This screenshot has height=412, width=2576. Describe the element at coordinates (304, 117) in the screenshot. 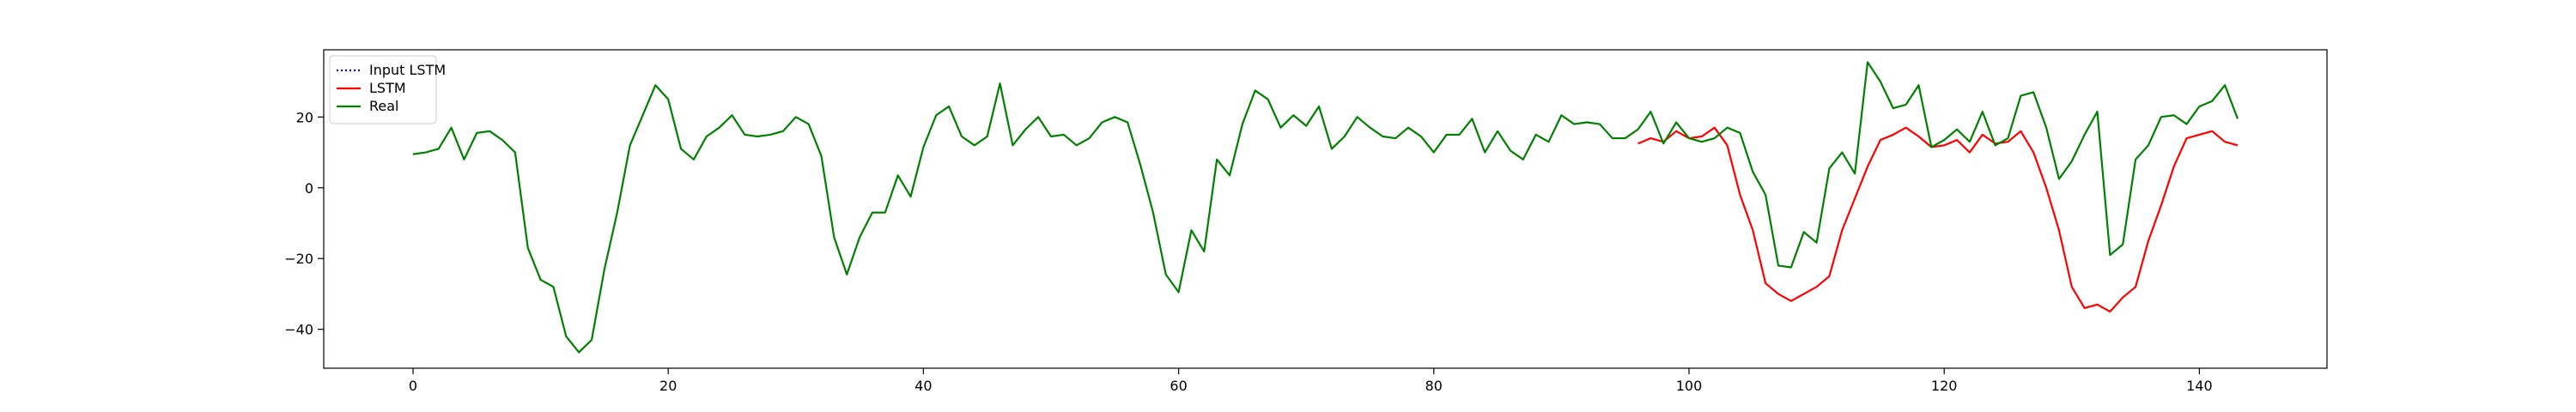

I see `y-tick-label: 20` at that location.